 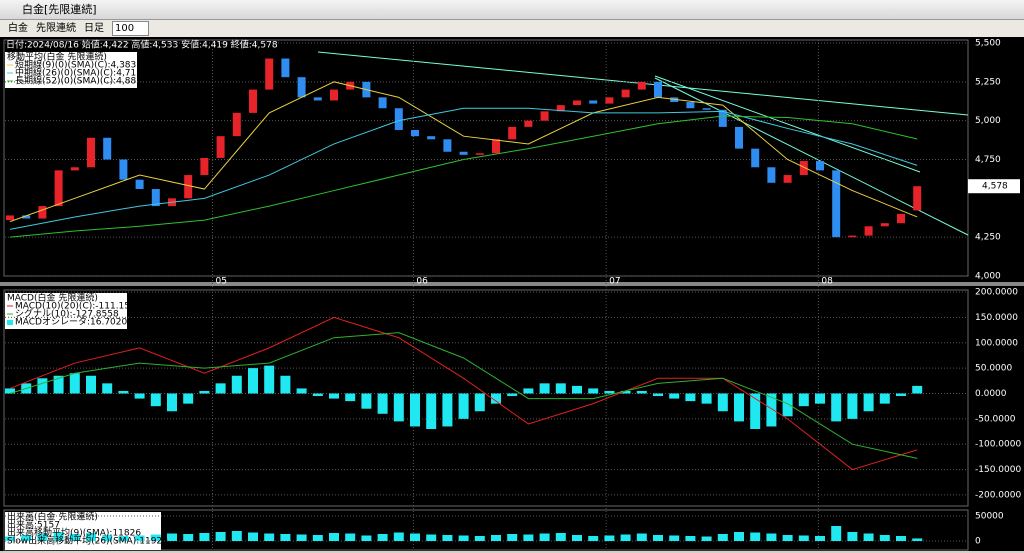 What do you see at coordinates (94, 28) in the screenshot?
I see `period: 日足` at bounding box center [94, 28].